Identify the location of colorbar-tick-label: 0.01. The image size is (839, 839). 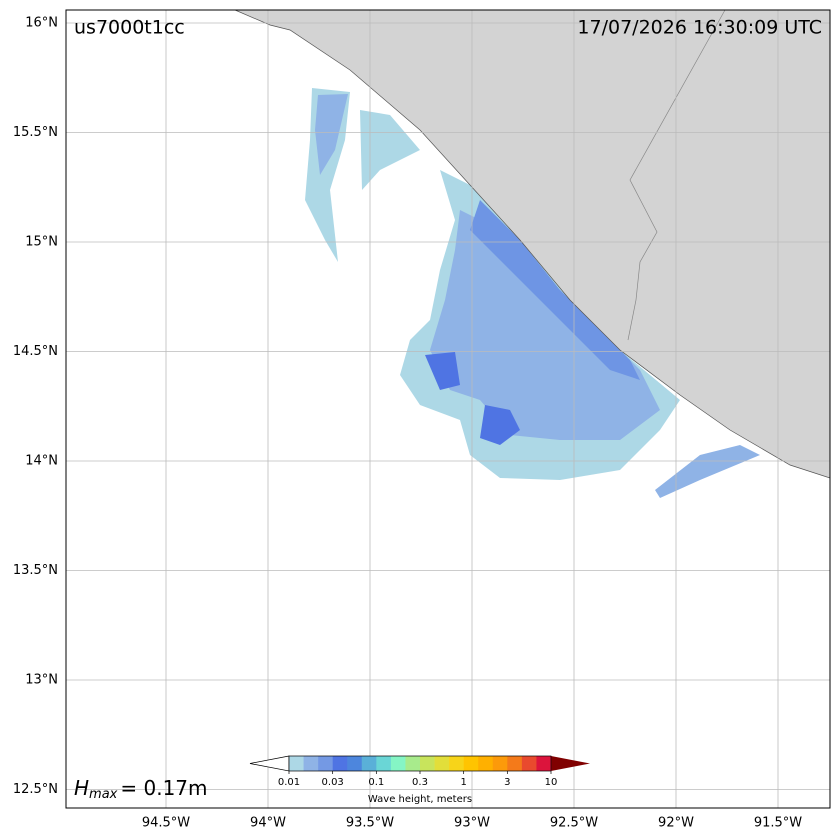
(289, 782).